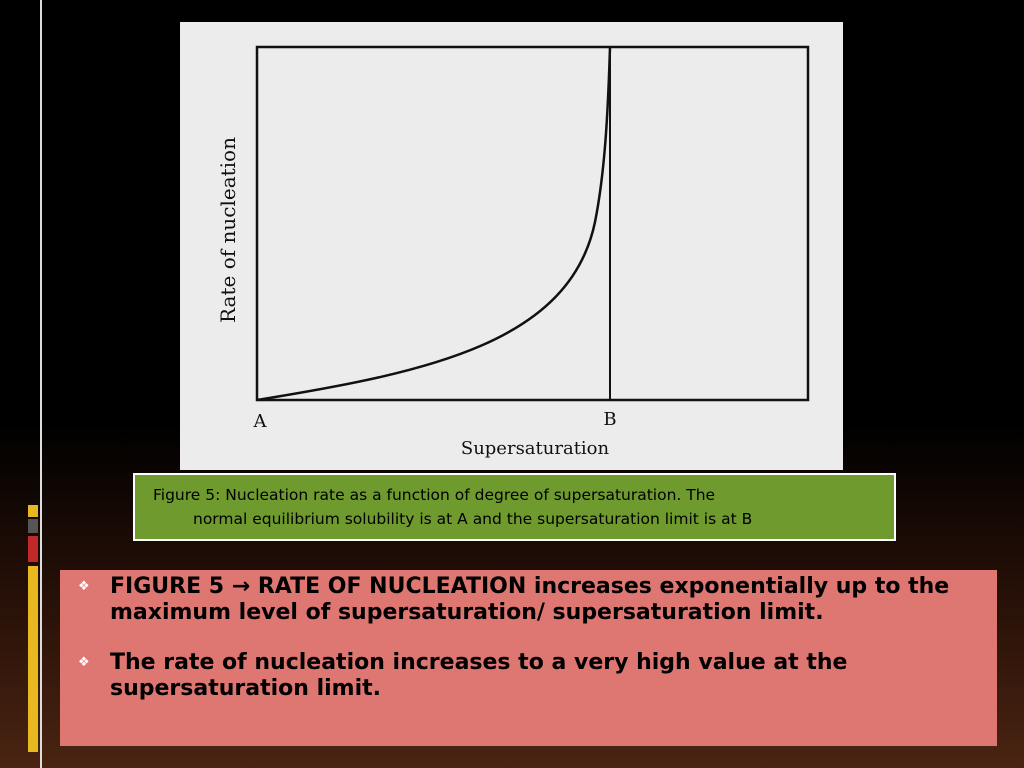  I want to click on y-label: Rate of nucleation, so click(228, 230).